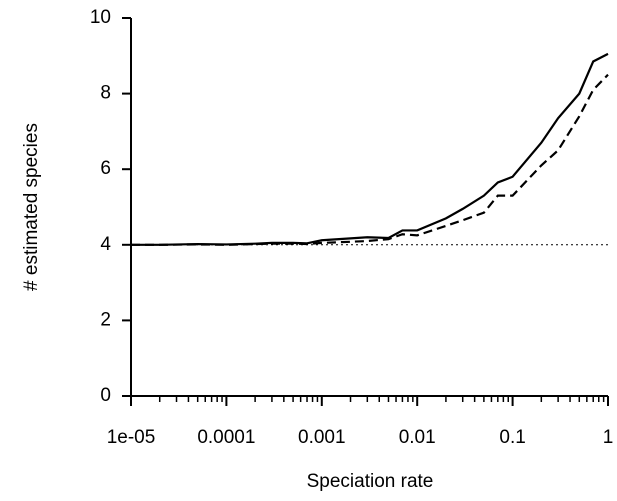 This screenshot has width=617, height=501. I want to click on y-tick-label: 8, so click(105, 93).